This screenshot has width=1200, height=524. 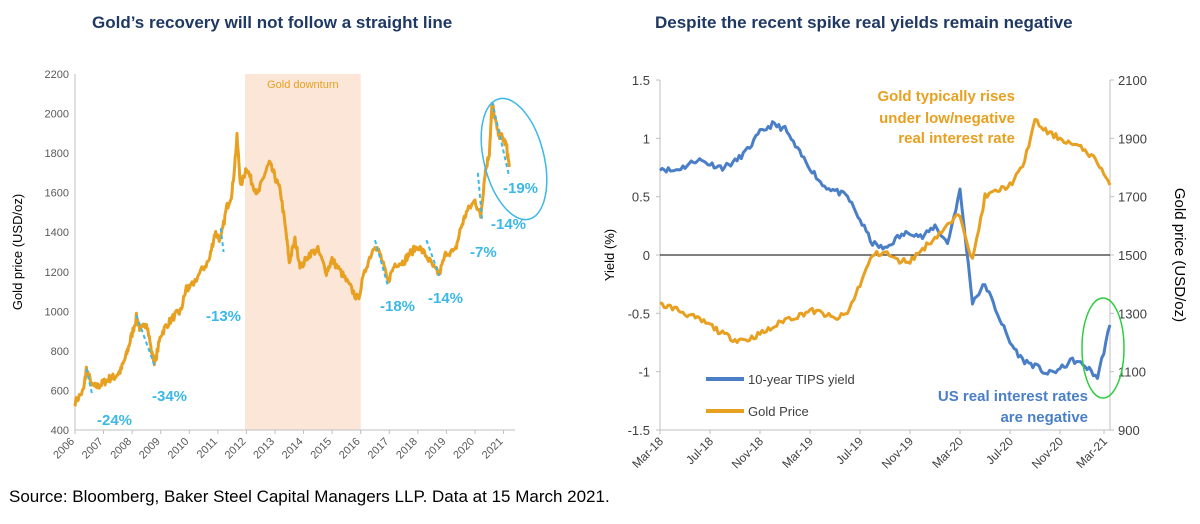 What do you see at coordinates (641, 80) in the screenshot?
I see `left-y-tick-label: 1.5` at bounding box center [641, 80].